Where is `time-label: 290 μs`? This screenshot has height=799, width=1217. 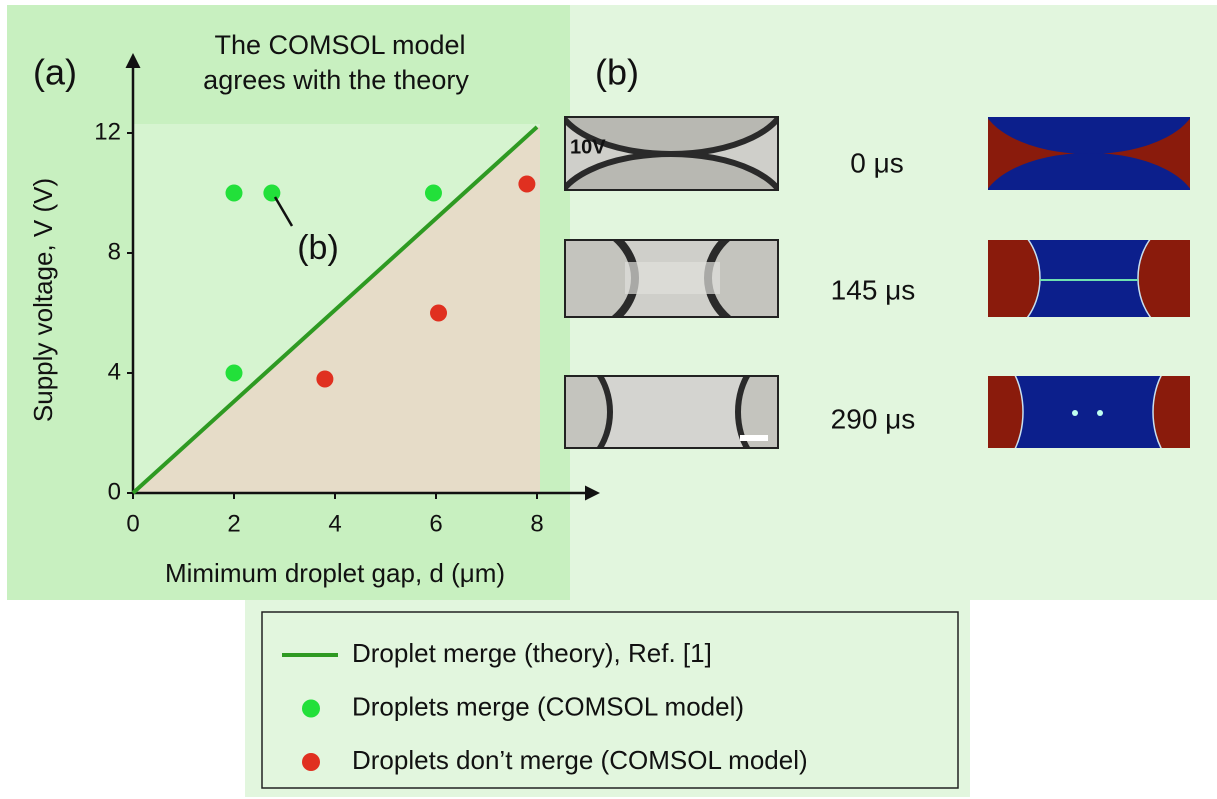 time-label: 290 μs is located at coordinates (873, 418).